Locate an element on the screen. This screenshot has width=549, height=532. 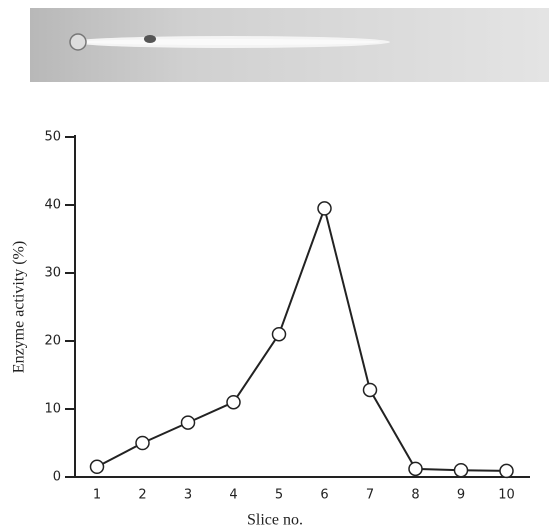
y-axis-label: Enzyme activity (%) is located at coordinates (19, 307).